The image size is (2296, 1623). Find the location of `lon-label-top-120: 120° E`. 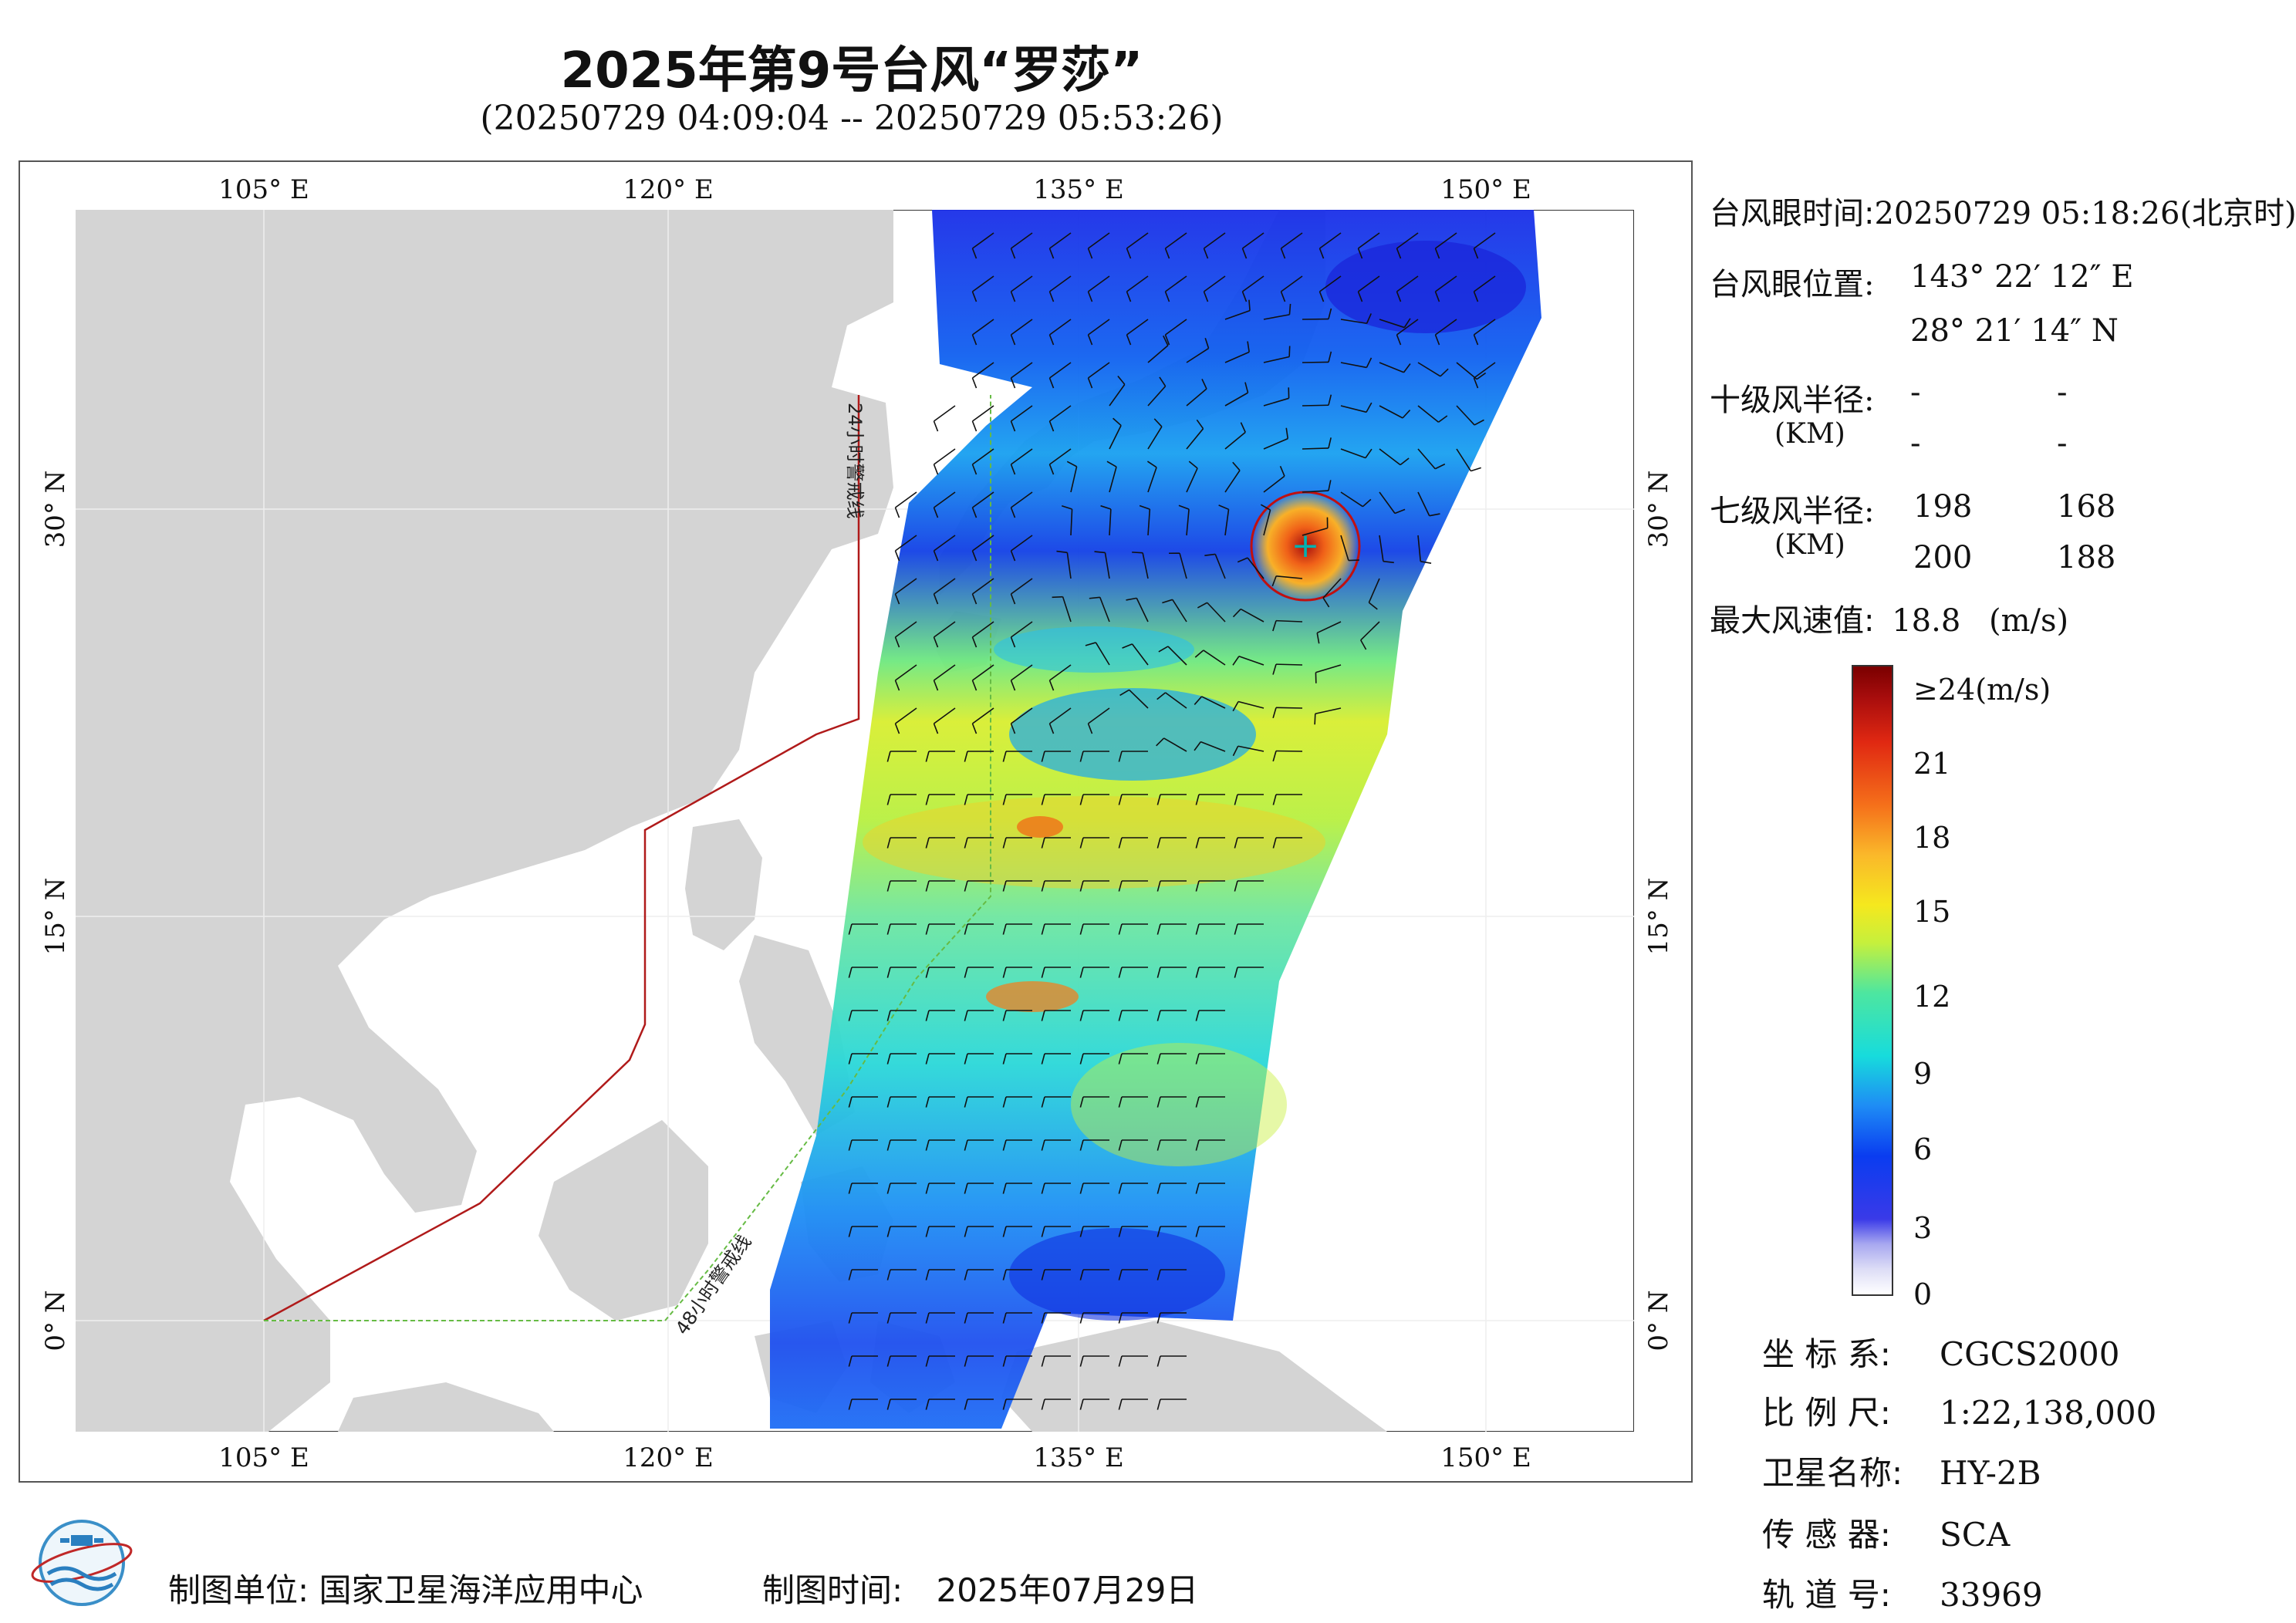

lon-label-top-120: 120° E is located at coordinates (668, 189).